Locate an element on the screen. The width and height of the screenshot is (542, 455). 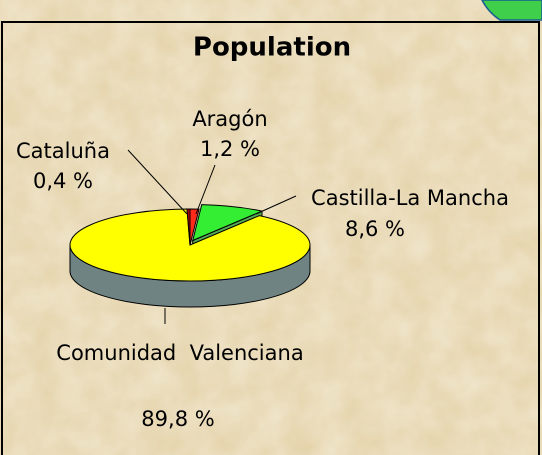
leader-lines is located at coordinates (212, 236).